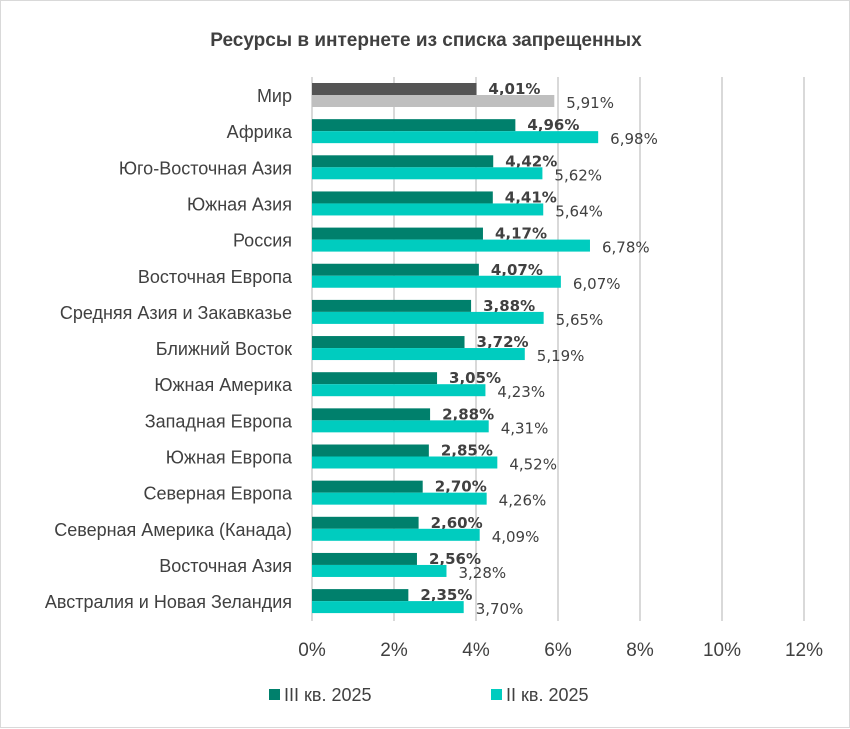 This screenshot has width=850, height=729. I want to click on data-label: 5,65%, so click(580, 320).